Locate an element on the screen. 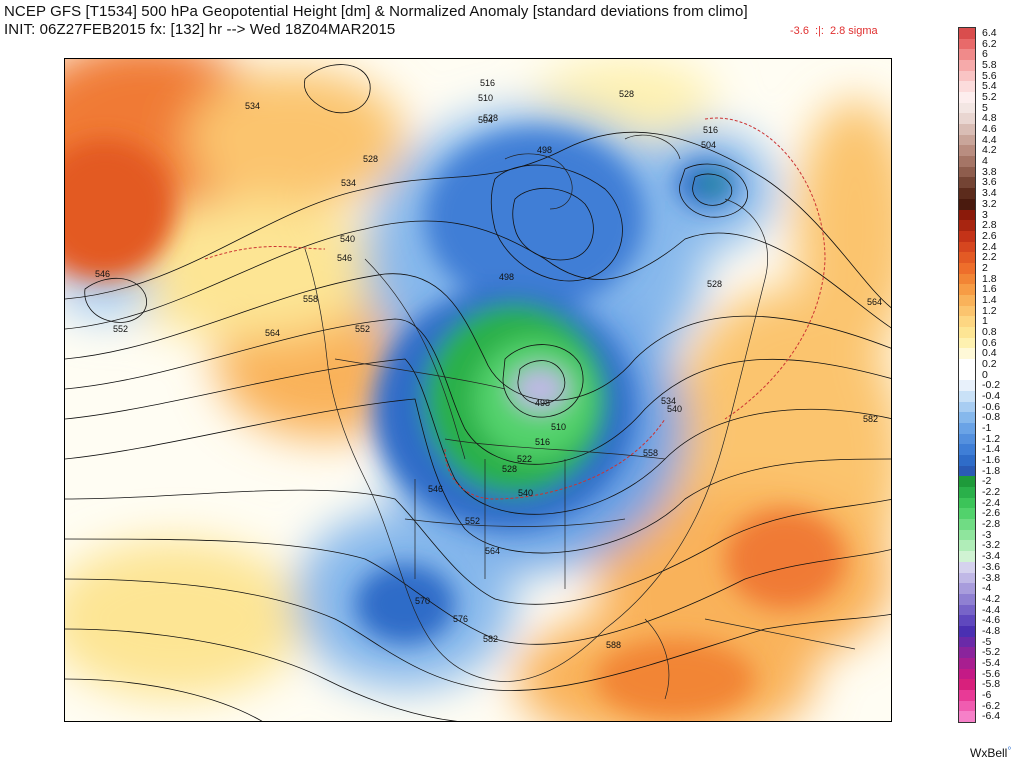  colorbar-tick-label: 5.2 is located at coordinates (989, 97).